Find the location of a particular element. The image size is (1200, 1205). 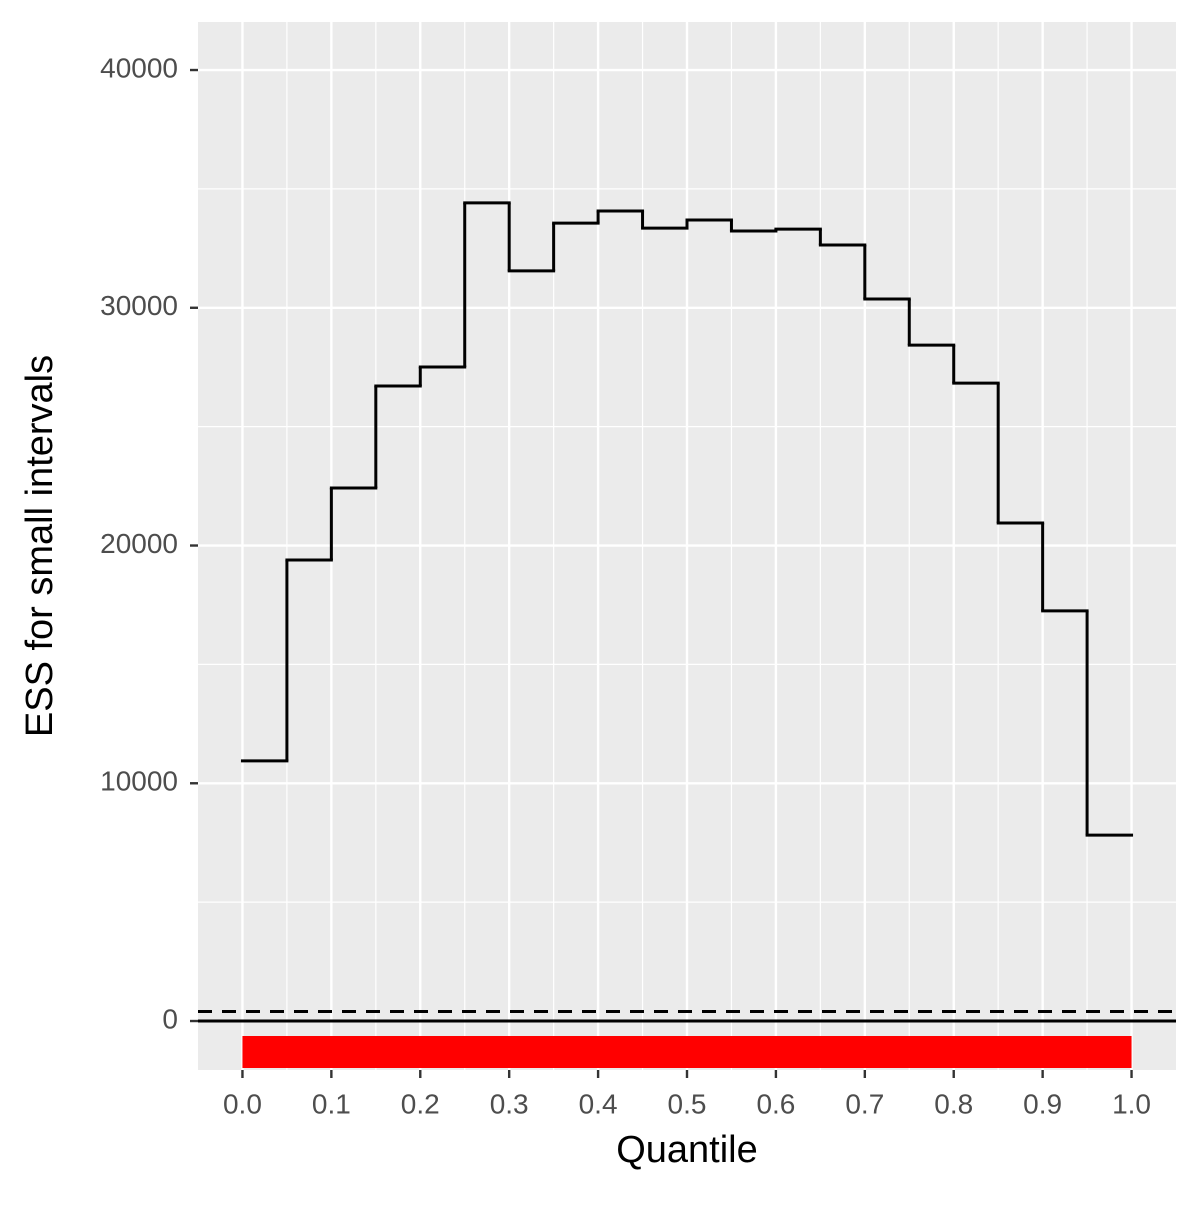

x-tick-label: 0.8 is located at coordinates (953, 1103).